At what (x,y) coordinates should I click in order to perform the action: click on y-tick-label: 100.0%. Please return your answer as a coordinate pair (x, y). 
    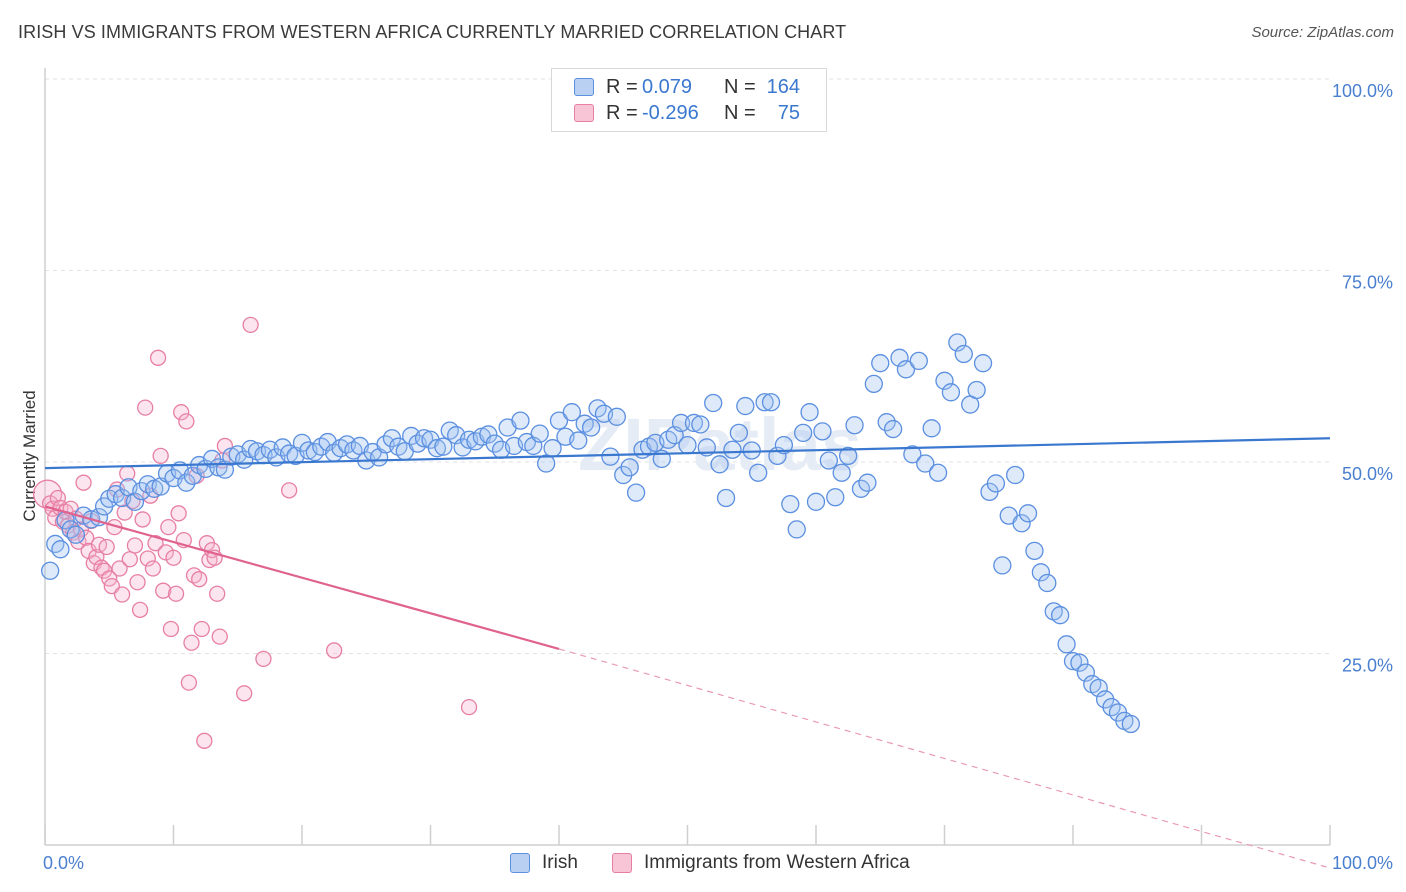
    Looking at the image, I should click on (1362, 91).